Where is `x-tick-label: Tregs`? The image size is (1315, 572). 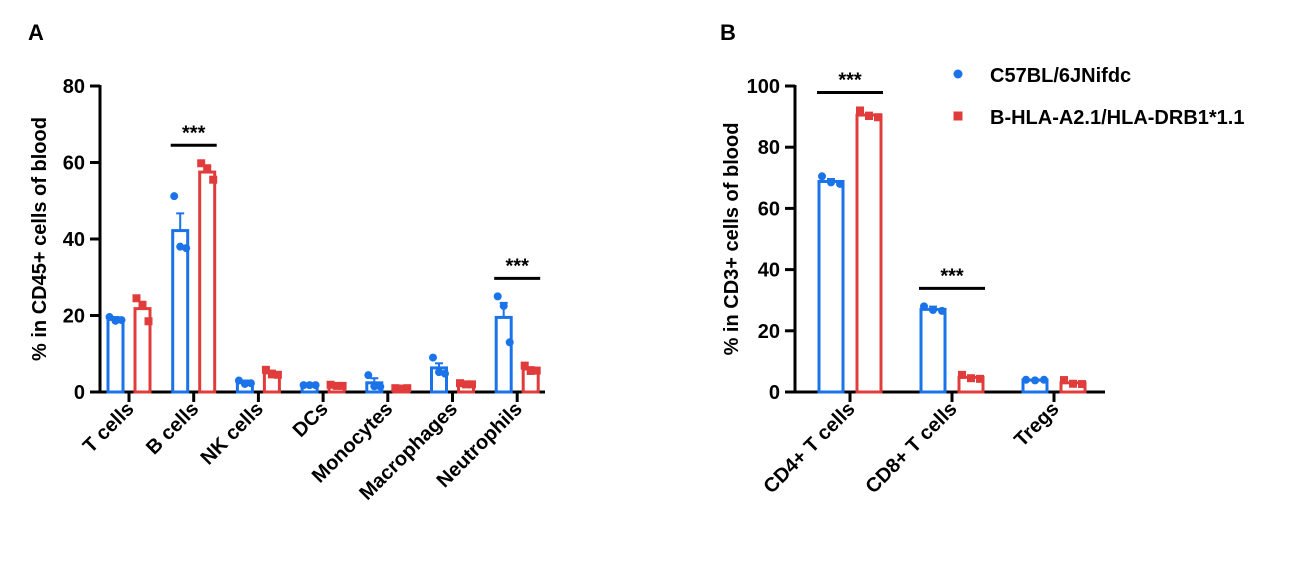 x-tick-label: Tregs is located at coordinates (1036, 424).